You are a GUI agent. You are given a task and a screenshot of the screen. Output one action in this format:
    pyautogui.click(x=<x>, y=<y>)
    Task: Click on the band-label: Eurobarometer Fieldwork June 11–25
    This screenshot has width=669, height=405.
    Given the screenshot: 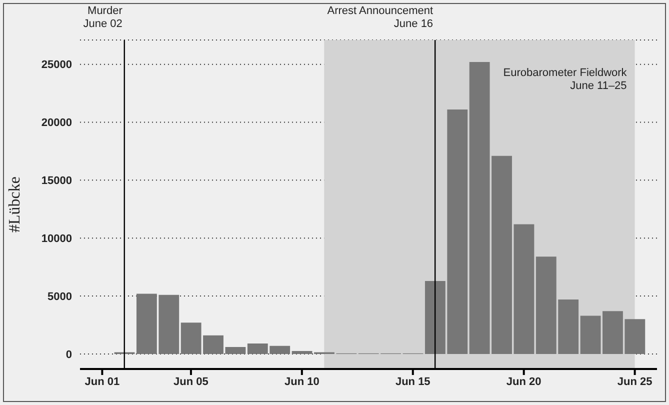 What is the action you would take?
    pyautogui.click(x=565, y=79)
    